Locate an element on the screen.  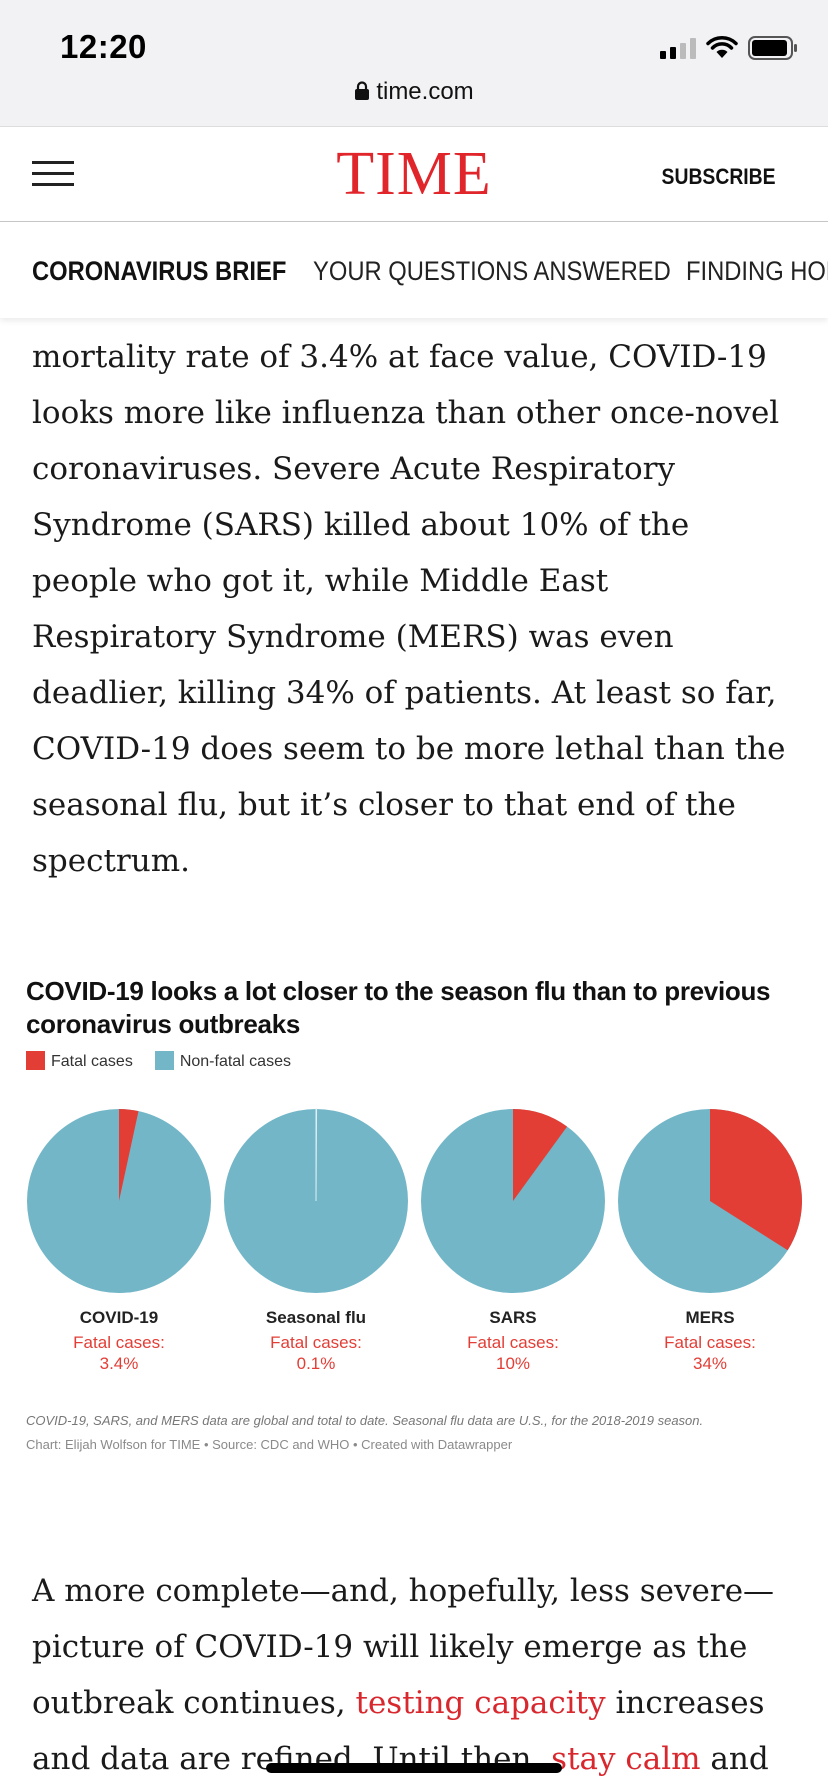
pie-fatal-value: 34% is located at coordinates (710, 1363).